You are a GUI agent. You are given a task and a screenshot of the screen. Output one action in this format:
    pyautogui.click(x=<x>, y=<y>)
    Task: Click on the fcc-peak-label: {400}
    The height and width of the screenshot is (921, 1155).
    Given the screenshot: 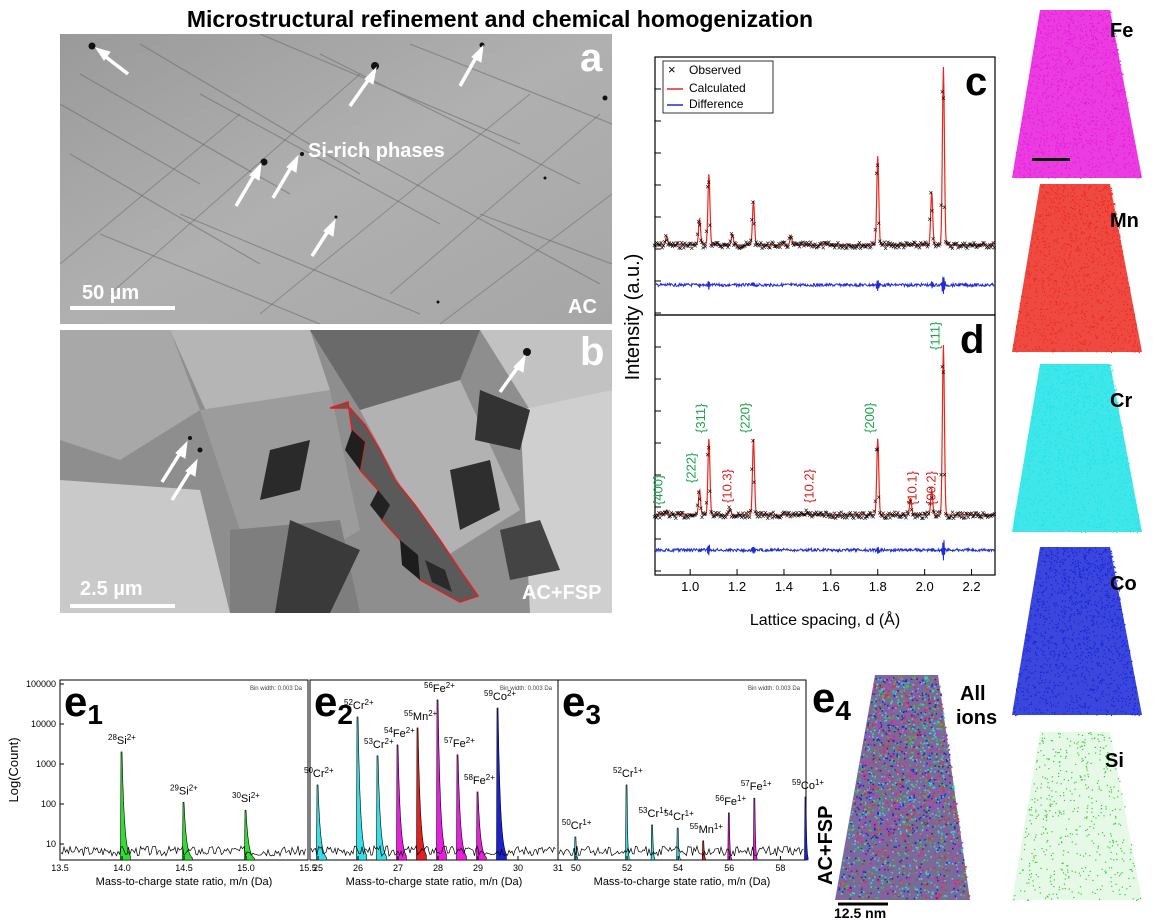 What is the action you would take?
    pyautogui.click(x=658, y=489)
    